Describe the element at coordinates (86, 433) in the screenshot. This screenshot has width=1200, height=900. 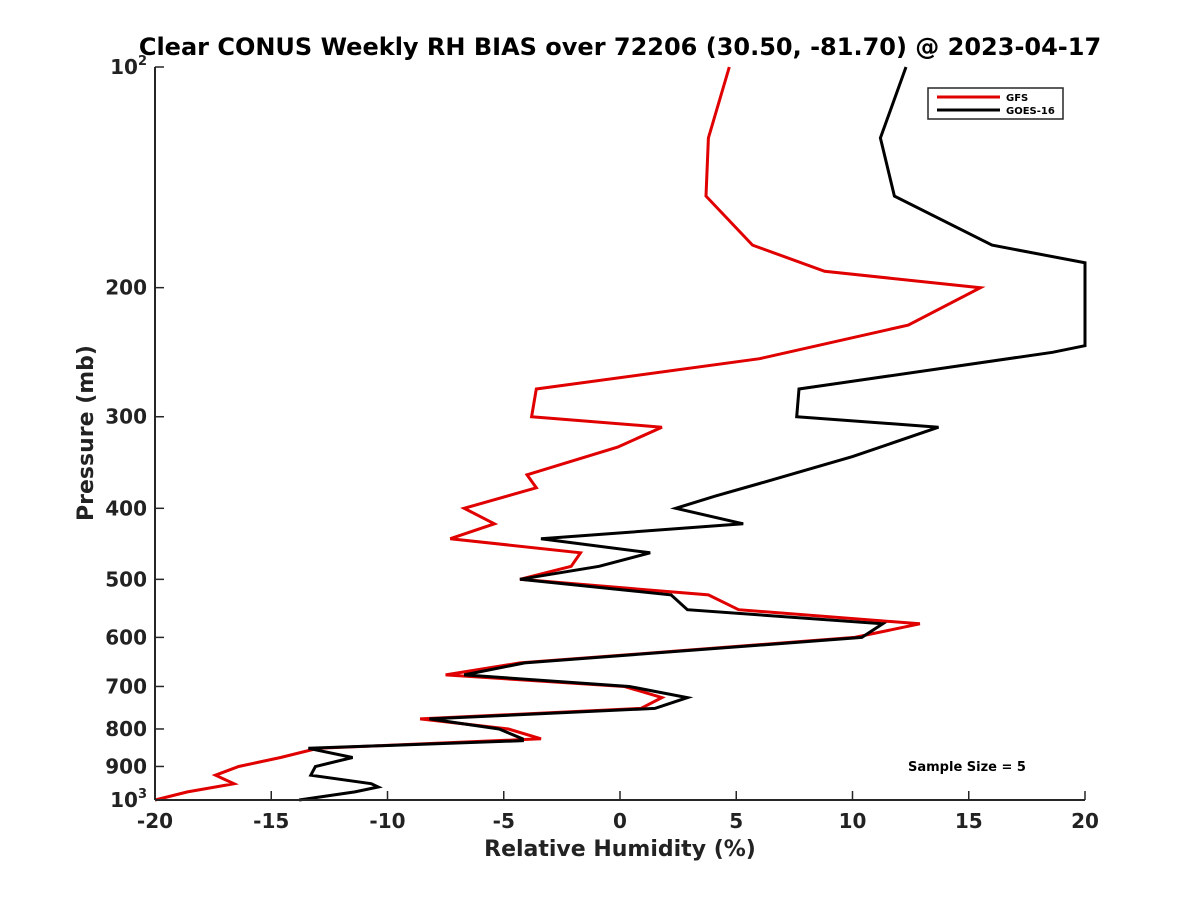
I see `y-axis-label: Pressure (mb)` at that location.